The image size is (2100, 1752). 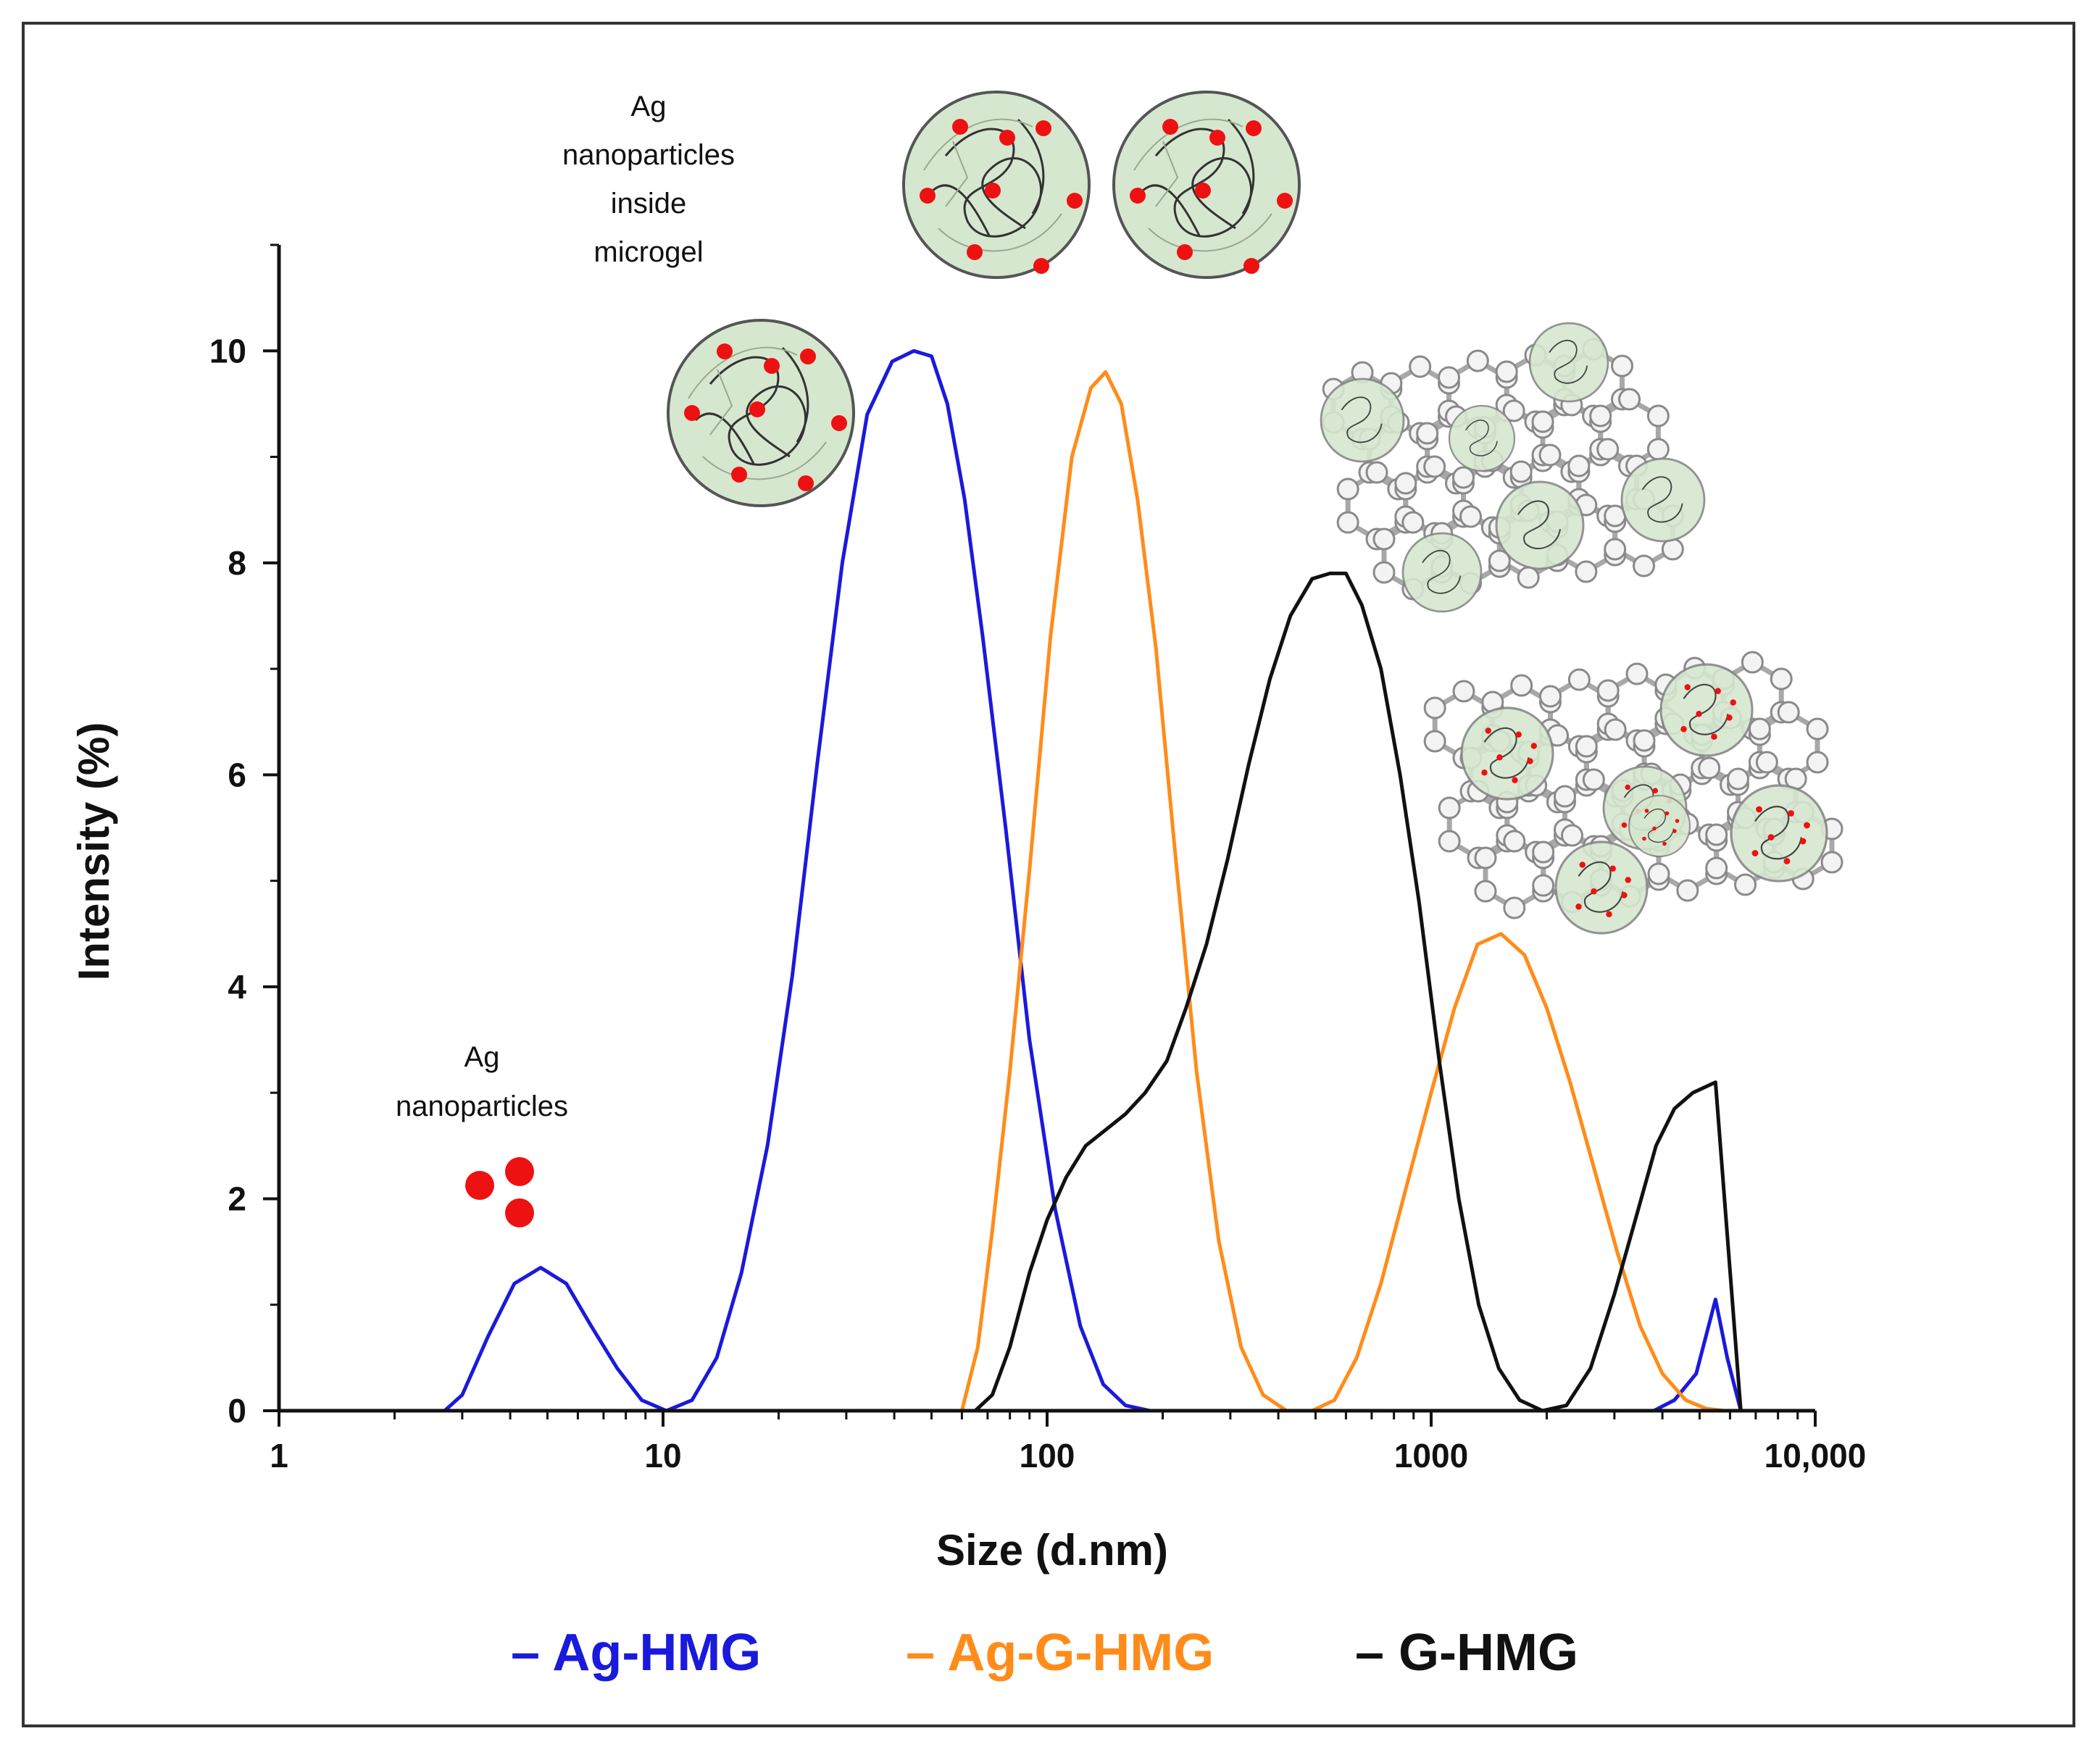 I want to click on microgel-with-ag-icon, so click(x=761, y=413).